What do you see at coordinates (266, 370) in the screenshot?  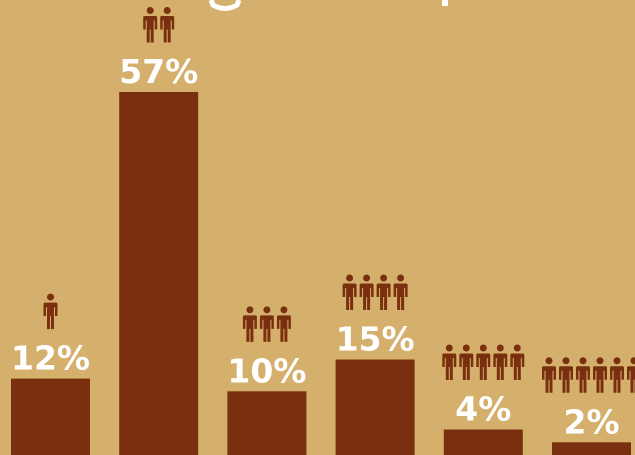 I see `value-label: 10%` at bounding box center [266, 370].